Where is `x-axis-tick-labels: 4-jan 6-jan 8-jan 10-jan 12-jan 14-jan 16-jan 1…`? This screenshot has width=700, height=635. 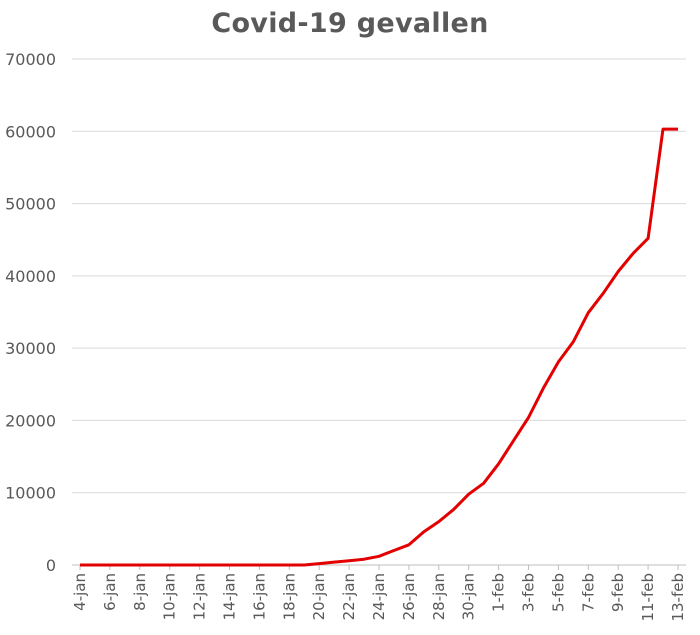 x-axis-tick-labels: 4-jan 6-jan 8-jan 10-jan 12-jan 14-jan 16-jan 1… is located at coordinates (379, 593).